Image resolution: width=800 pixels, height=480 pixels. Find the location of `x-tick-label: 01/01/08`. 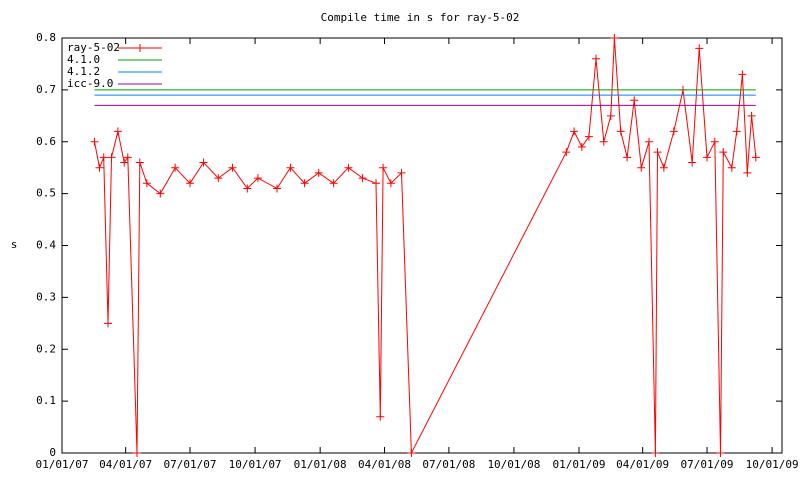

x-tick-label: 01/01/08 is located at coordinates (320, 464).